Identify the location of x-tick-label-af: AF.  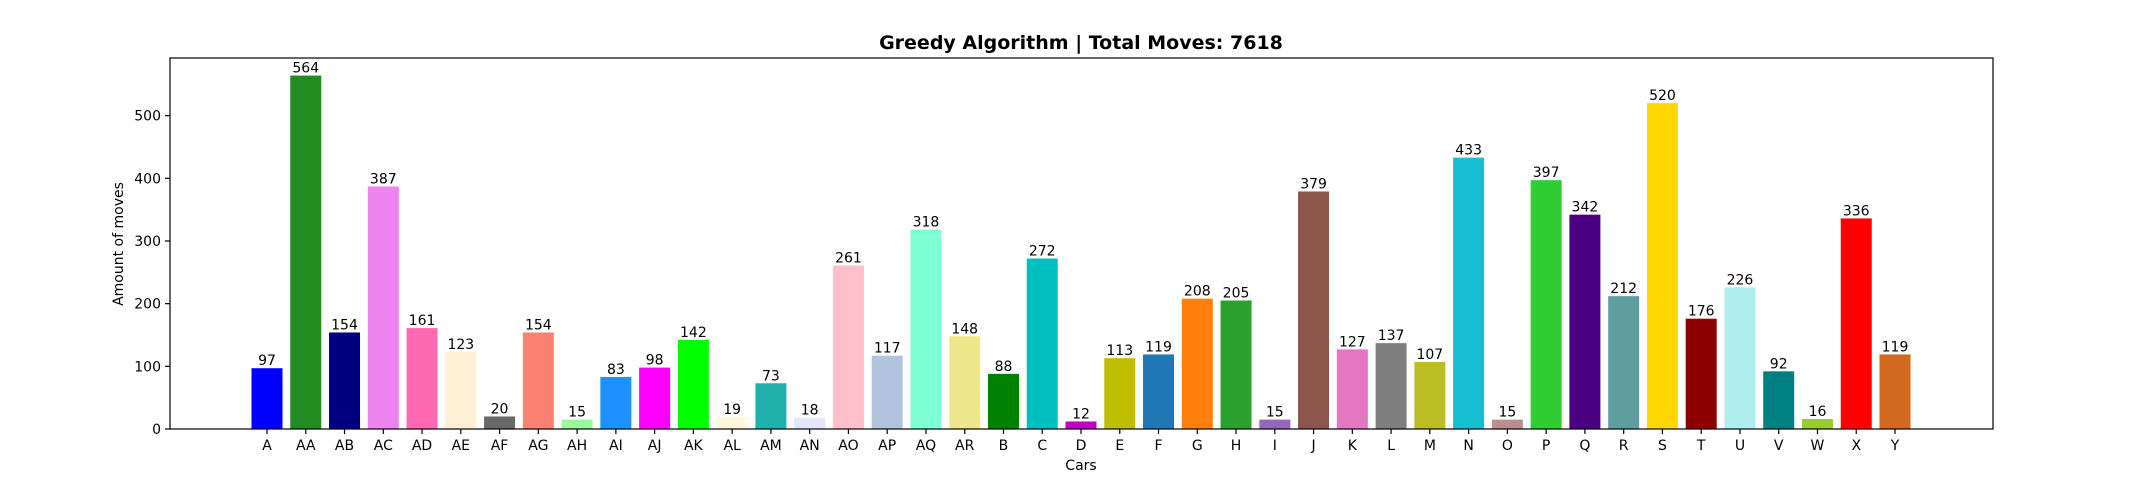
(500, 446).